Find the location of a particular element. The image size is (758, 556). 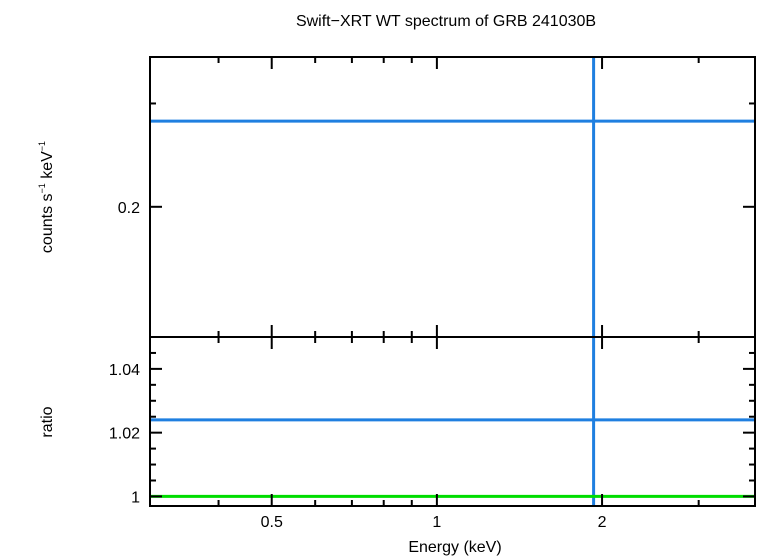

ratio-x-tick-label: 1 is located at coordinates (436, 522).